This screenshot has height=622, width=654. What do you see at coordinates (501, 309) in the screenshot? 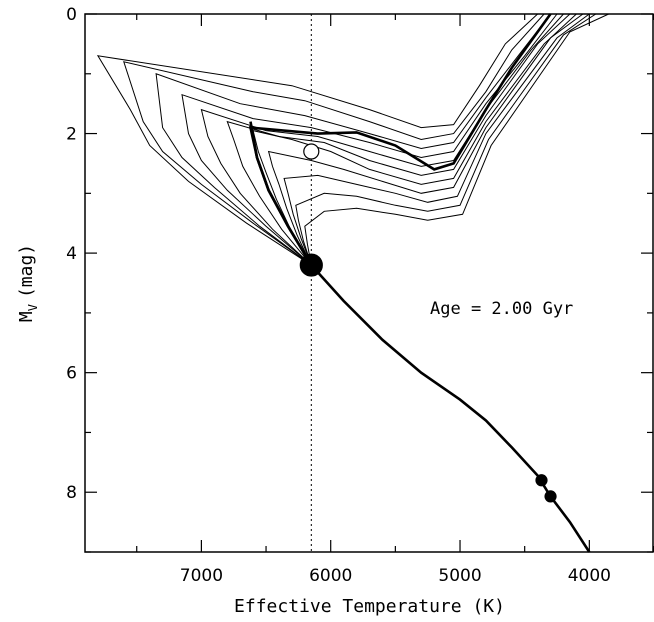
I see `age-annotation: Age = 2.00 Gyr` at bounding box center [501, 309].